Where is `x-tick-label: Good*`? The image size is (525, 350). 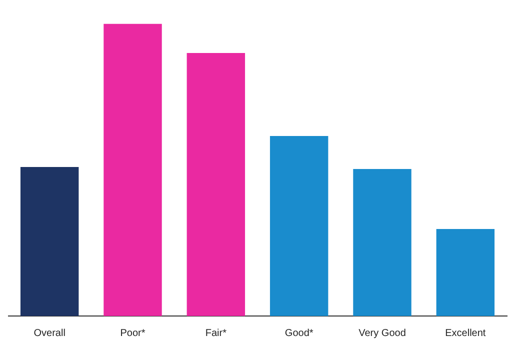 x-tick-label: Good* is located at coordinates (299, 333).